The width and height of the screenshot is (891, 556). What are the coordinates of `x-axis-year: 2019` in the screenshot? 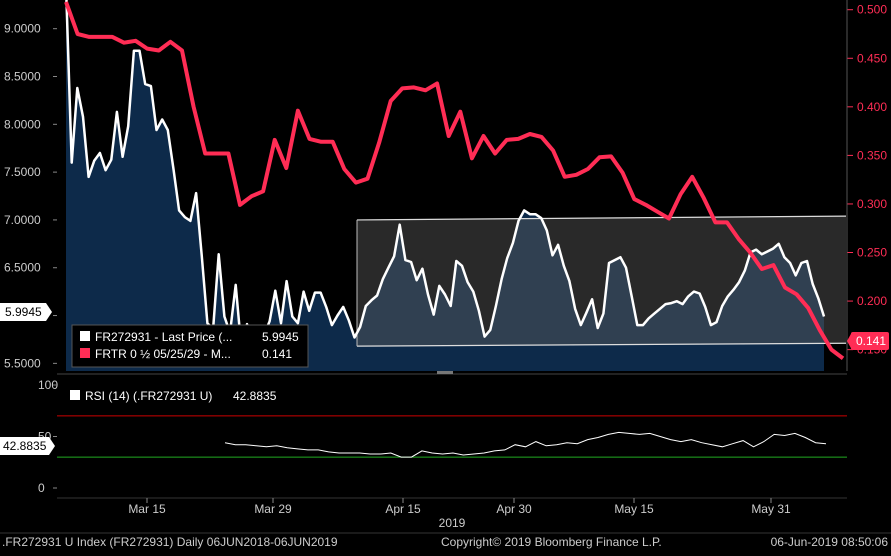 It's located at (452, 523).